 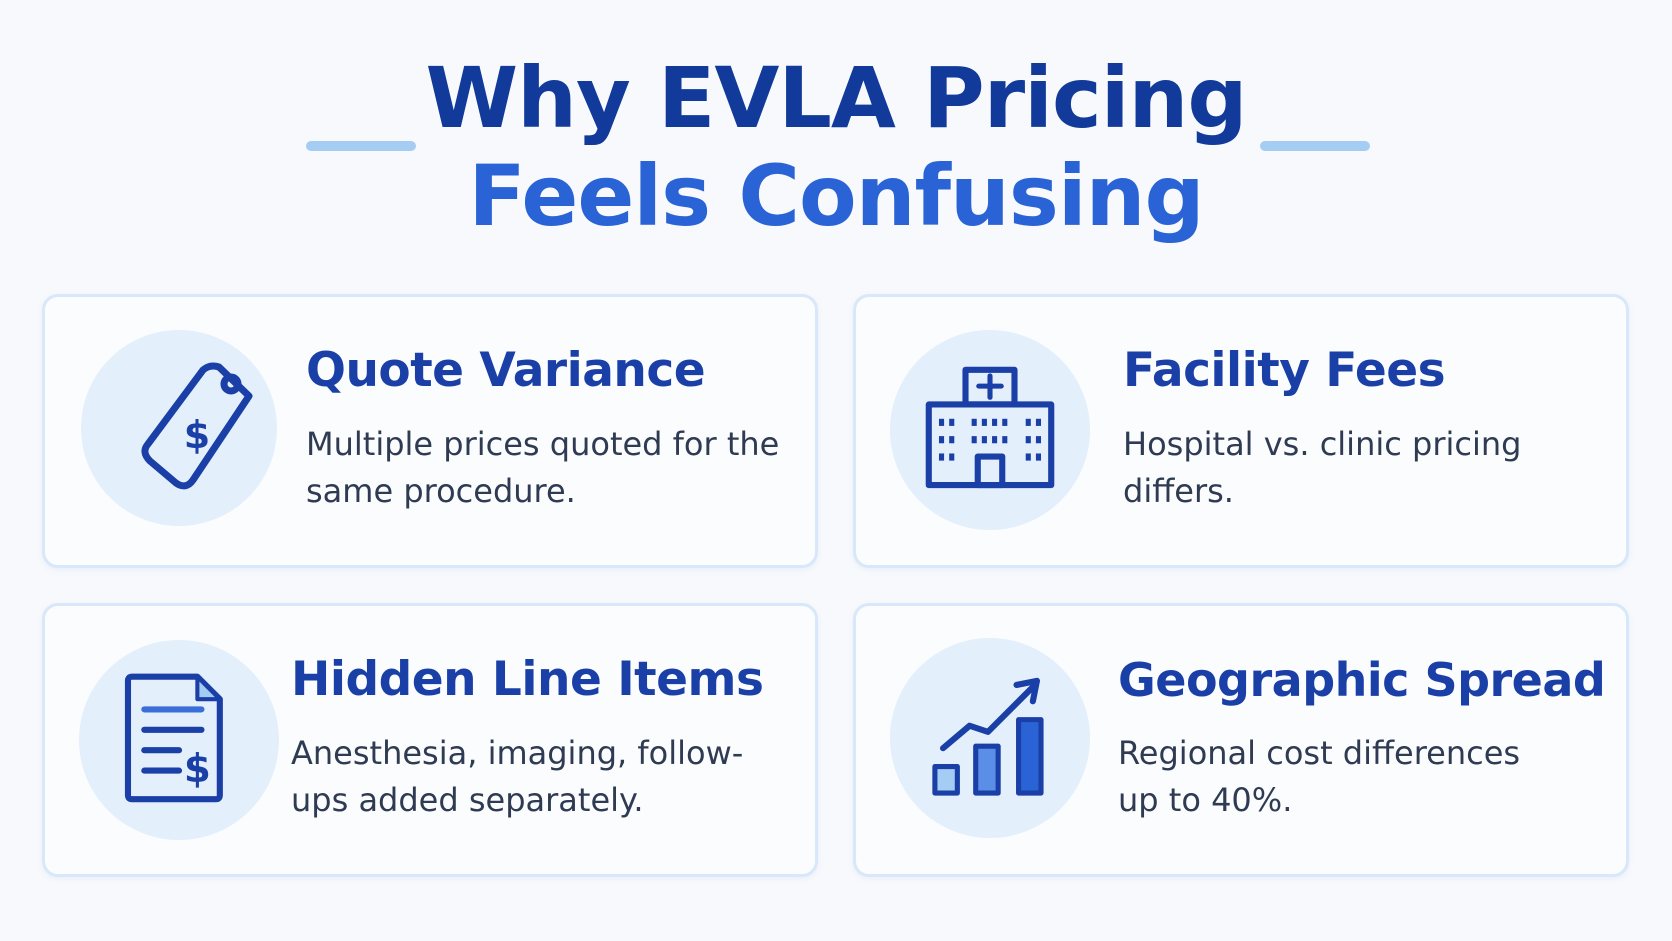 What do you see at coordinates (1319, 776) in the screenshot?
I see `card-description: Regional cost differences up to 40%.` at bounding box center [1319, 776].